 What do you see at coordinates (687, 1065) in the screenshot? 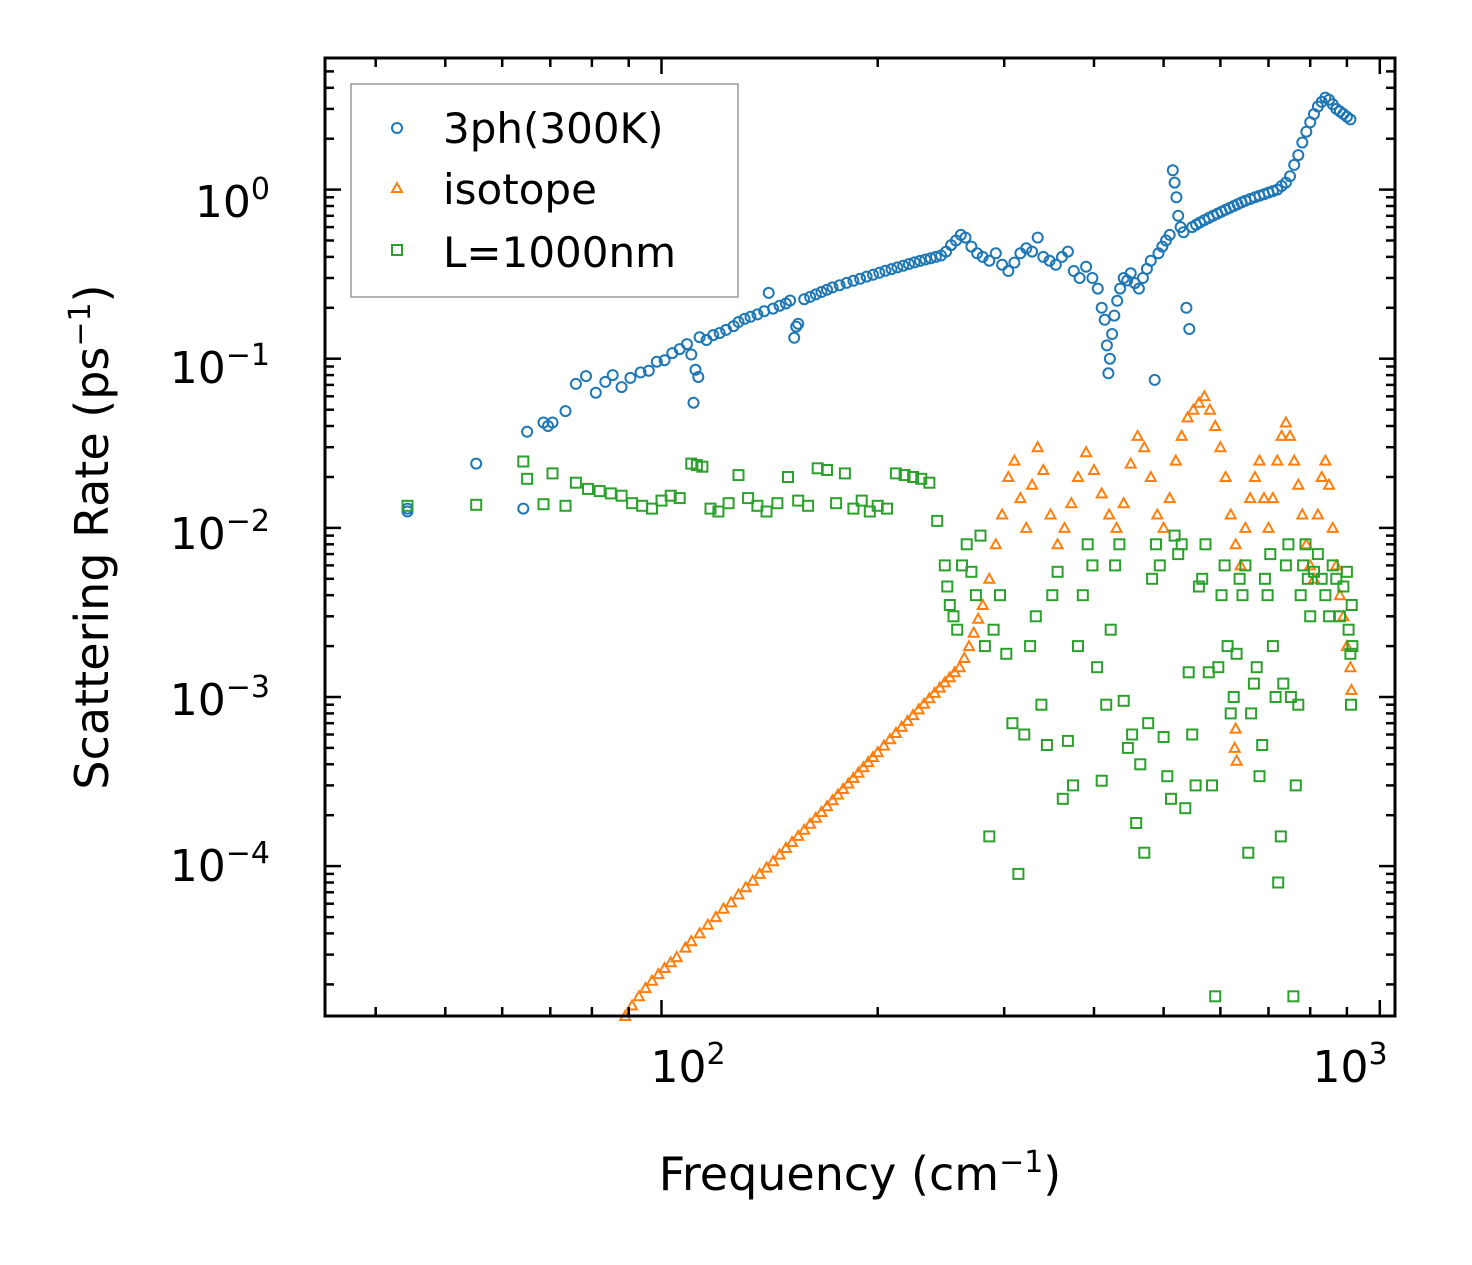
I see `x-tick-label-100: 102` at bounding box center [687, 1065].